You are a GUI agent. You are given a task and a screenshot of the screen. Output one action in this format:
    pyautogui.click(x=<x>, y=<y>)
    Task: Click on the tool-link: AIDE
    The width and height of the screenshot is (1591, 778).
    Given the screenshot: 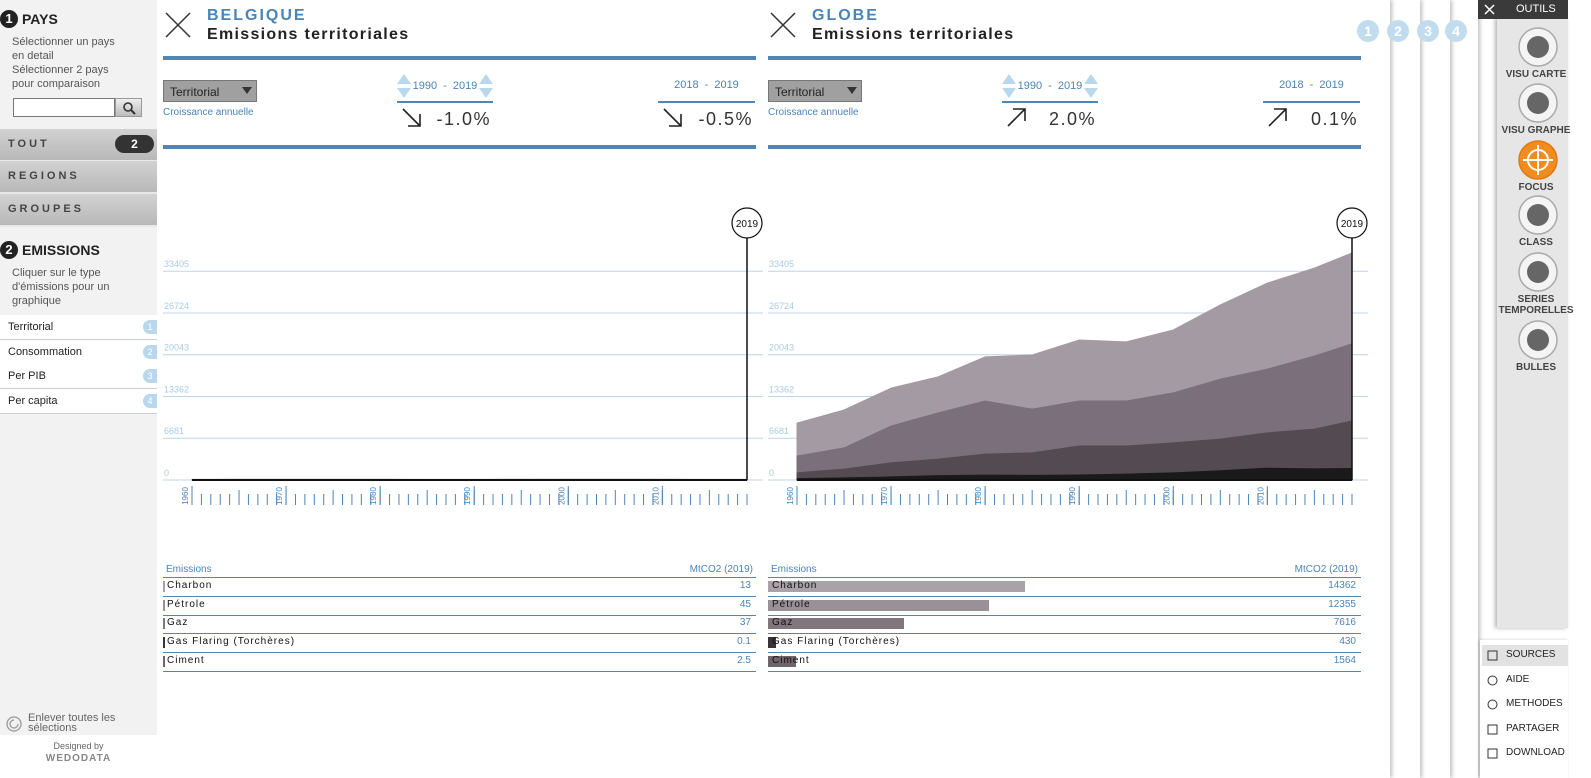 What is the action you would take?
    pyautogui.click(x=1518, y=679)
    